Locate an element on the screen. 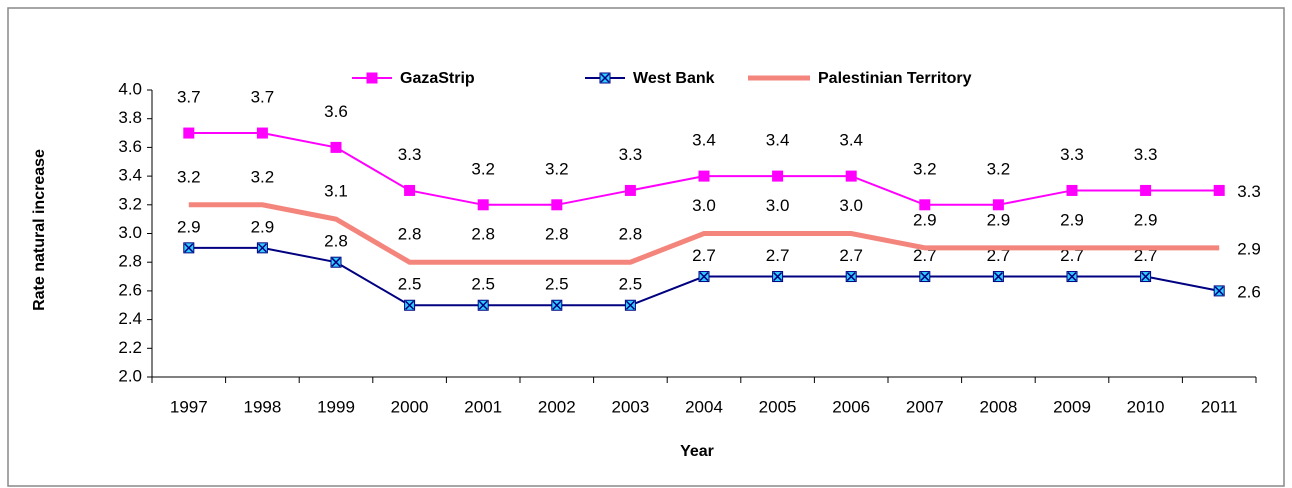 Image resolution: width=1292 pixels, height=488 pixels. x-tick-label: 2000 is located at coordinates (410, 406).